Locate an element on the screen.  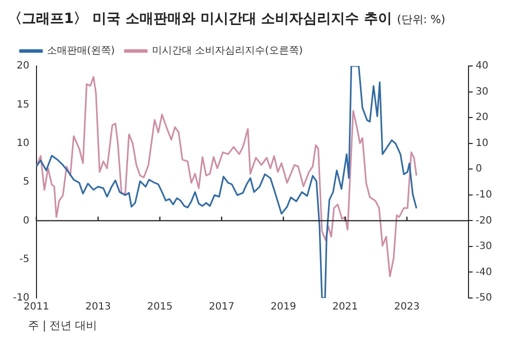
y2-tick-label: -30 is located at coordinates (484, 246).